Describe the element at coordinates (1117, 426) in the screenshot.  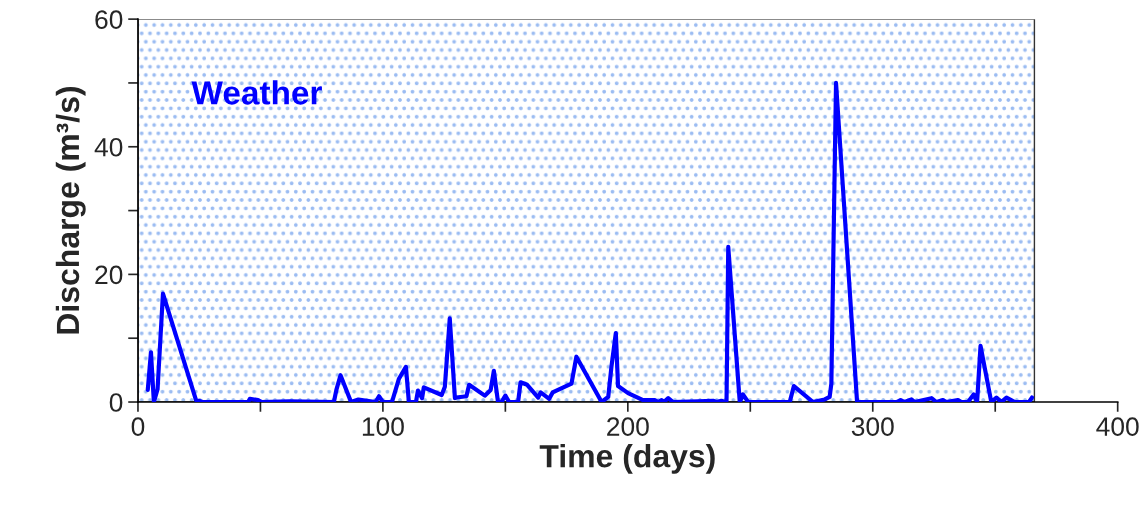
I see `x-tick-label: 400` at that location.